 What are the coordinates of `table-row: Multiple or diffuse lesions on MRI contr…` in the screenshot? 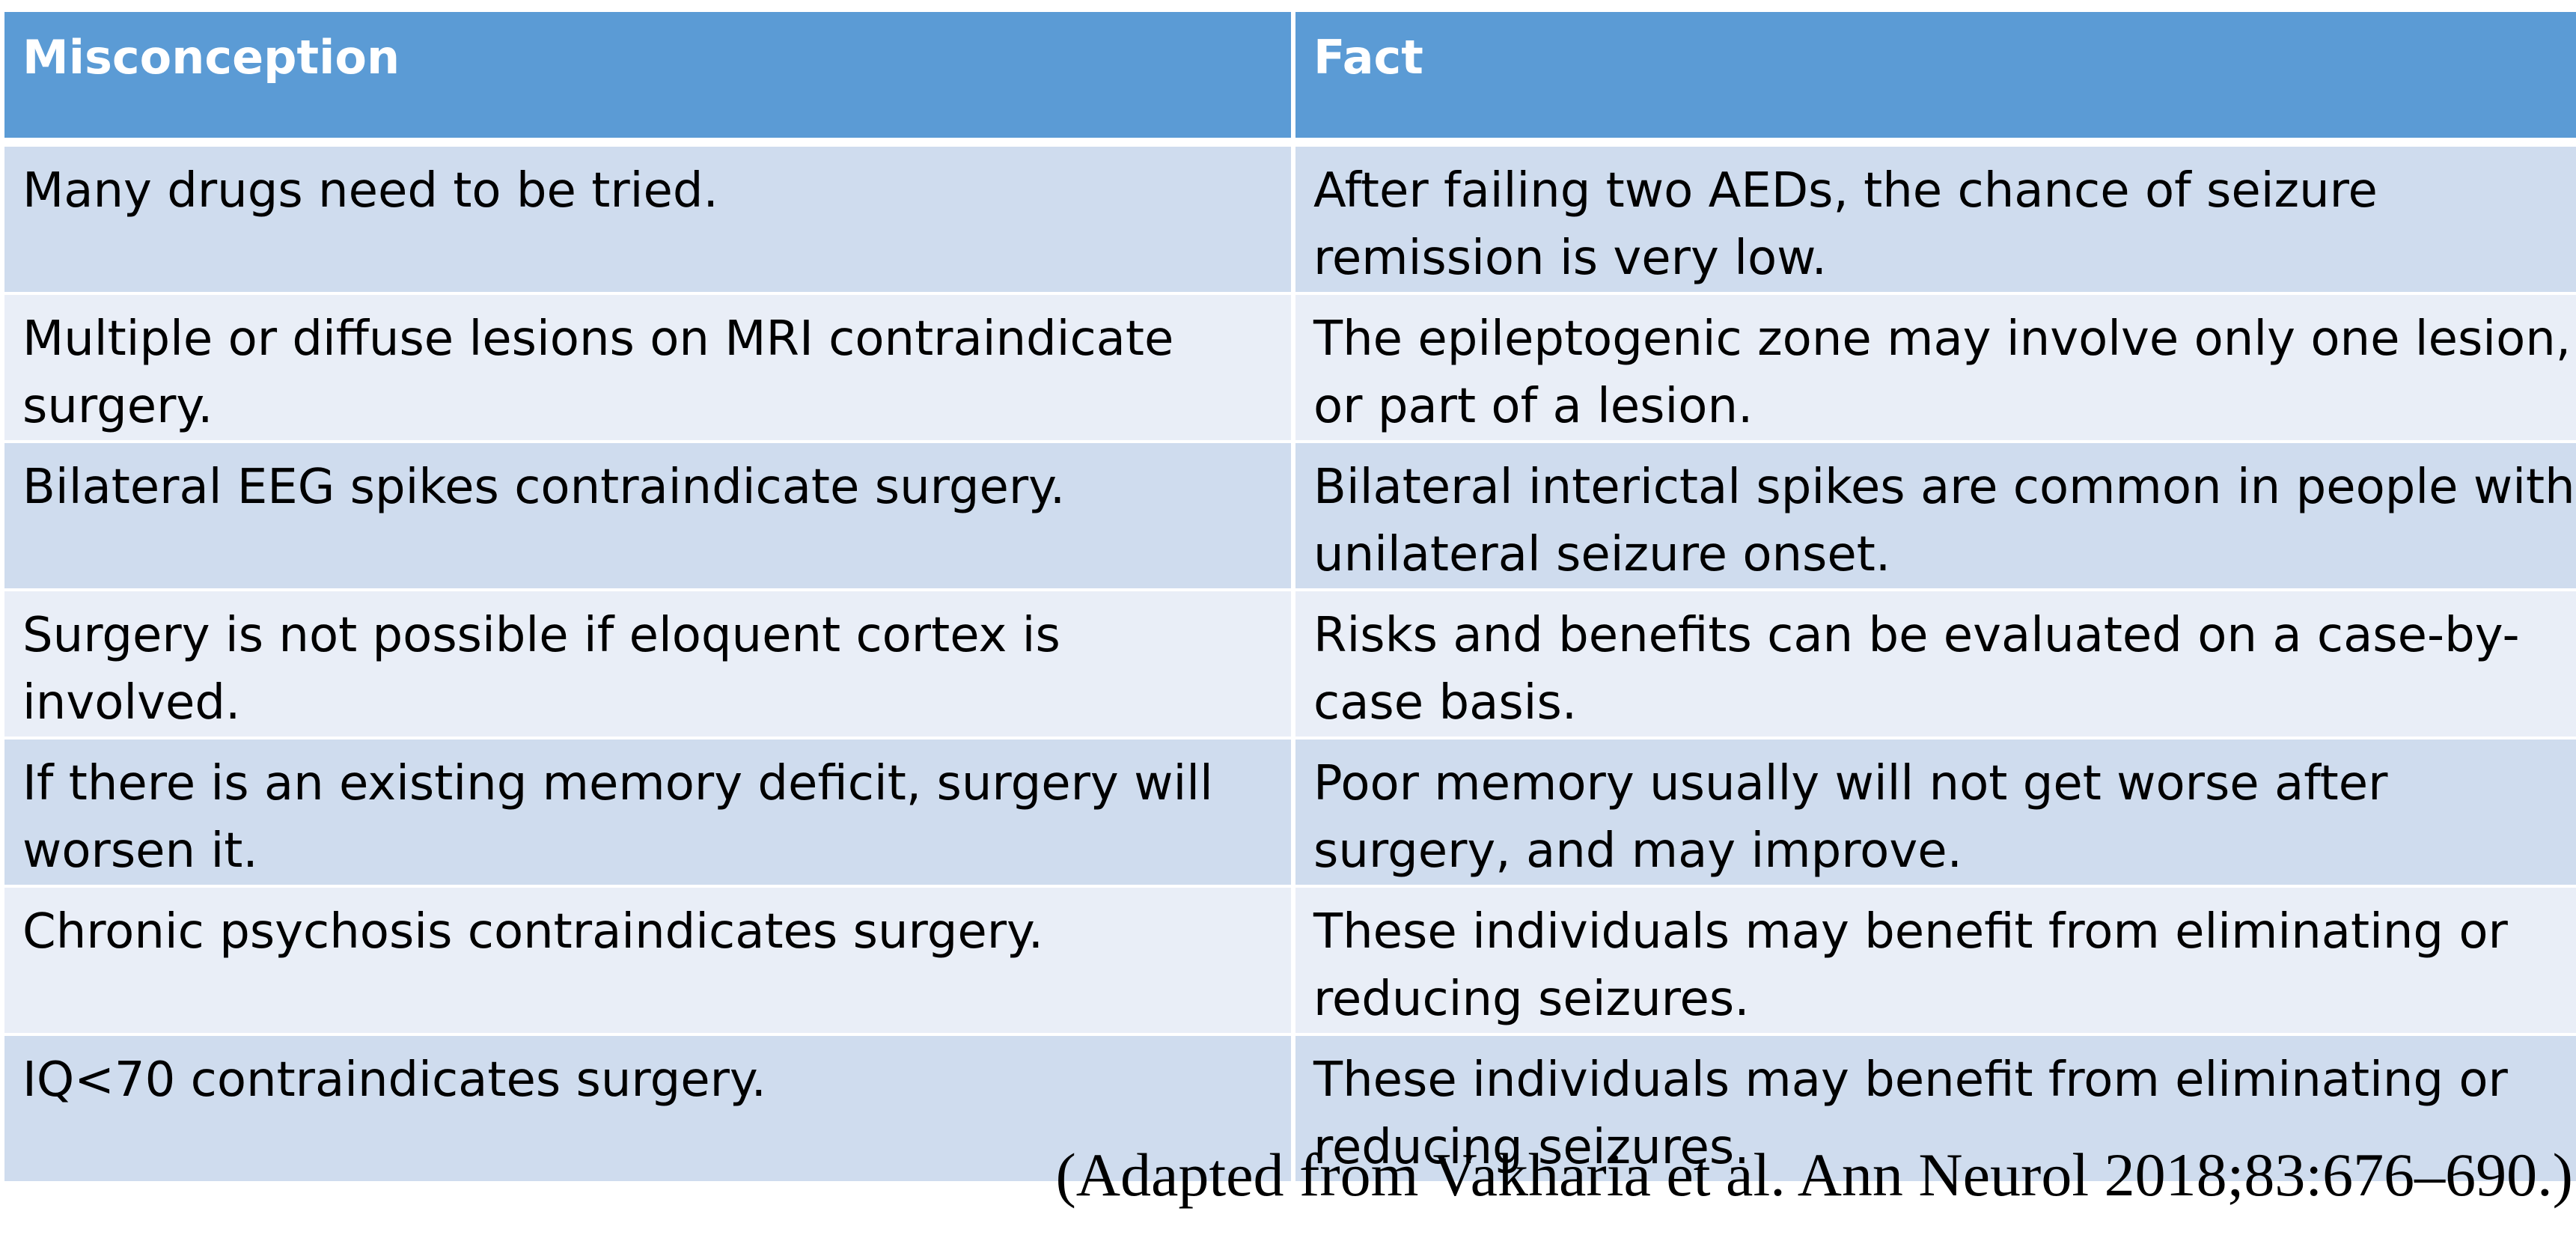 It's located at (1290, 368).